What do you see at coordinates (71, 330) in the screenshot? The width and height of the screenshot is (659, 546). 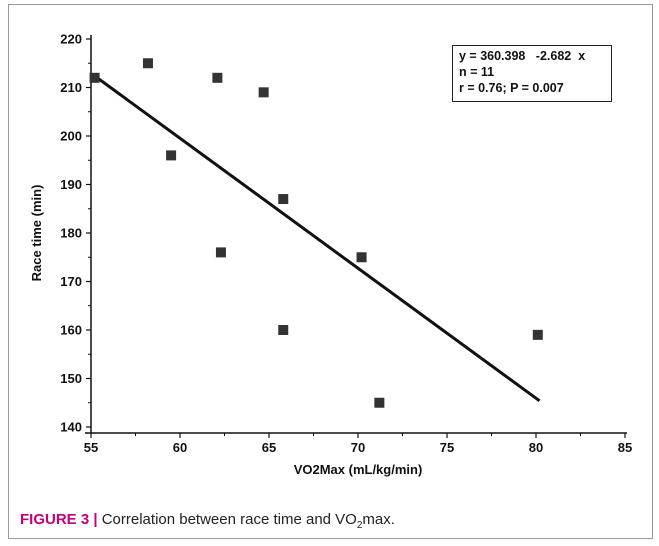 I see `y-tick-label: 160` at bounding box center [71, 330].